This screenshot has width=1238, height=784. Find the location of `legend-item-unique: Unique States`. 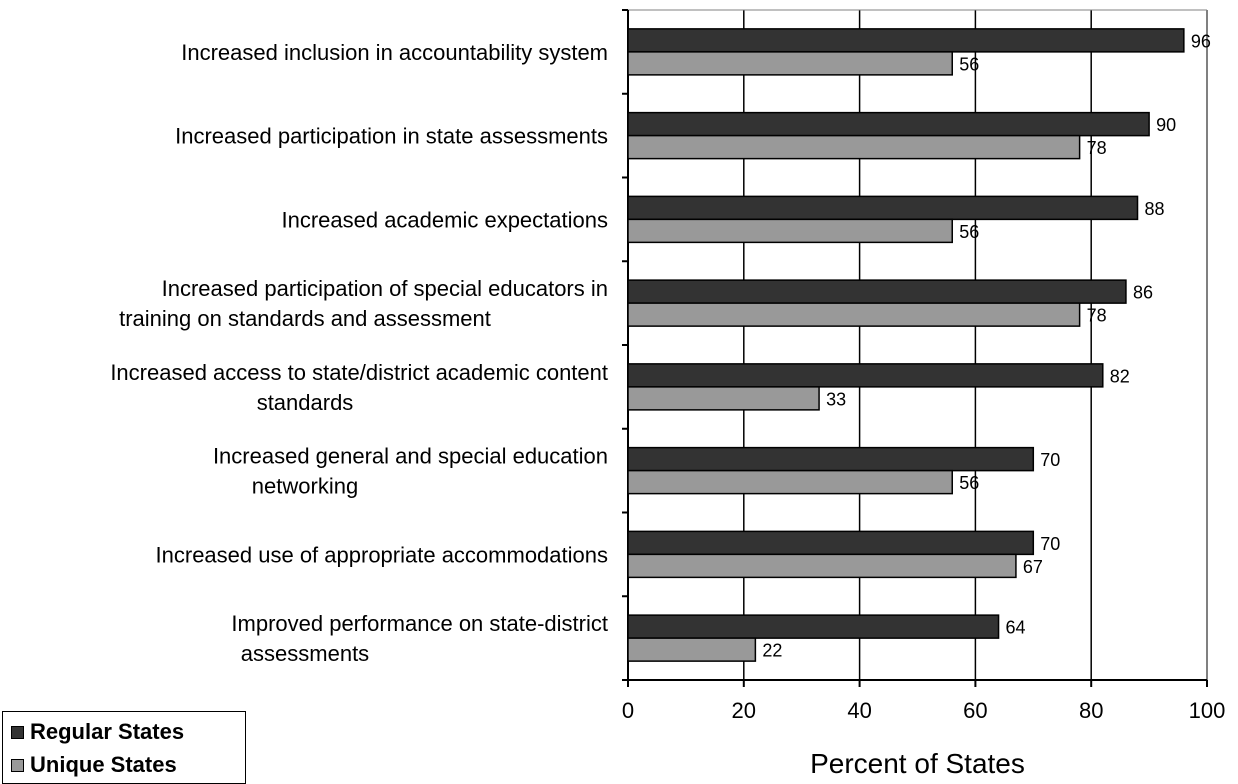

legend-item-unique: Unique States is located at coordinates (94, 765).